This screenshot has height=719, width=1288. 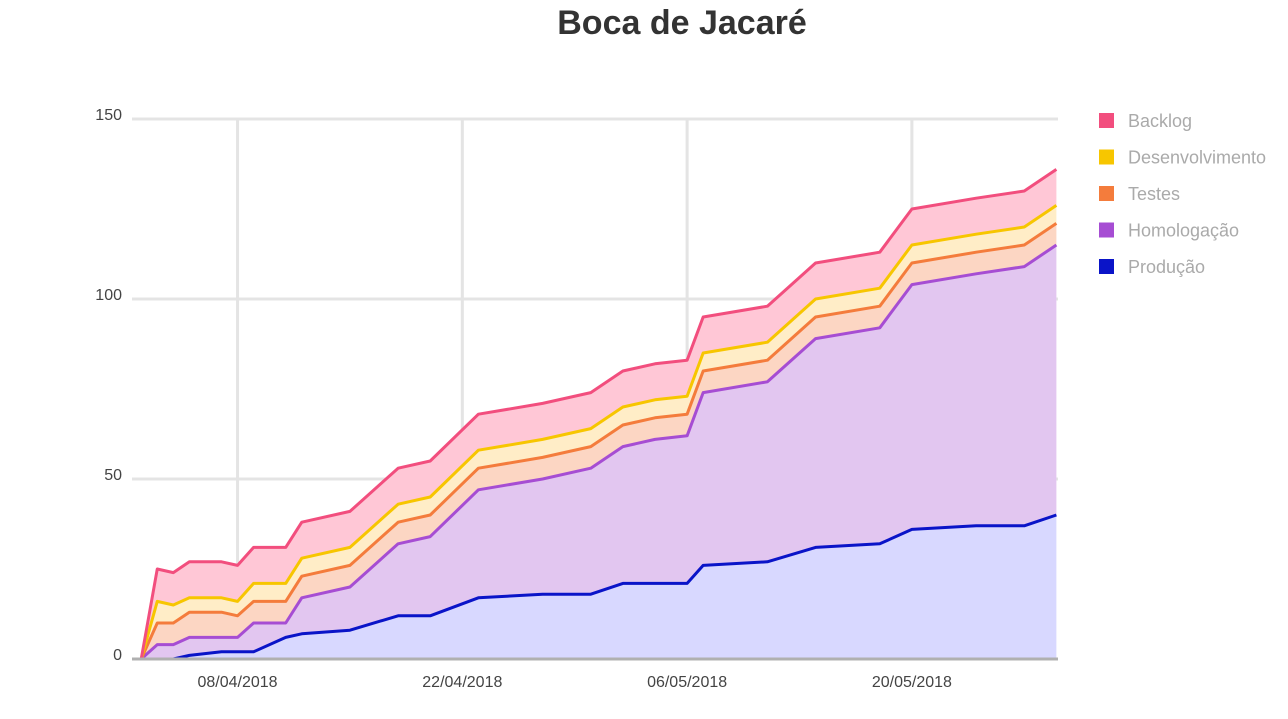 I want to click on x-tick-label: 20/05/2018, so click(x=912, y=682).